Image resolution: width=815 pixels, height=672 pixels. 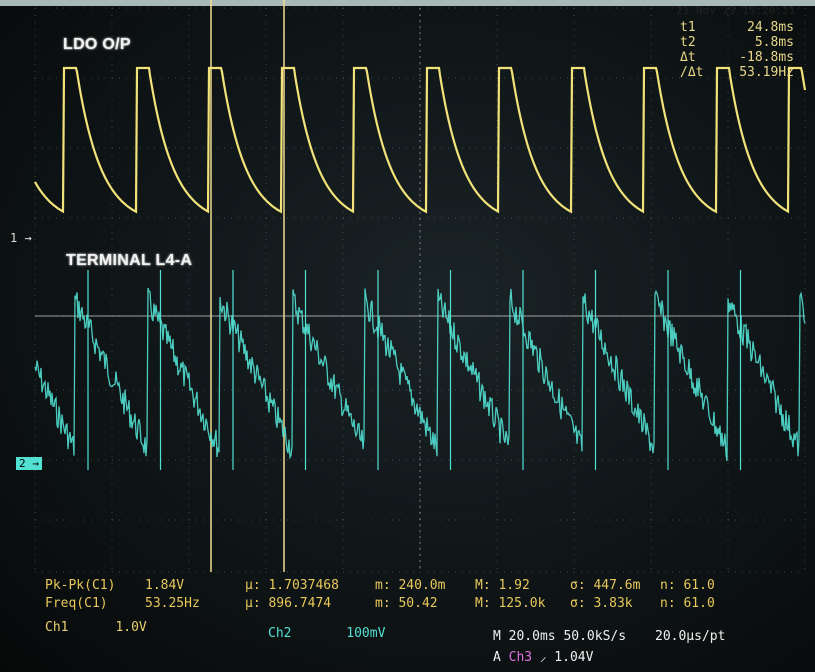 I want to click on meas1-count: n: 61.0, so click(x=687, y=585).